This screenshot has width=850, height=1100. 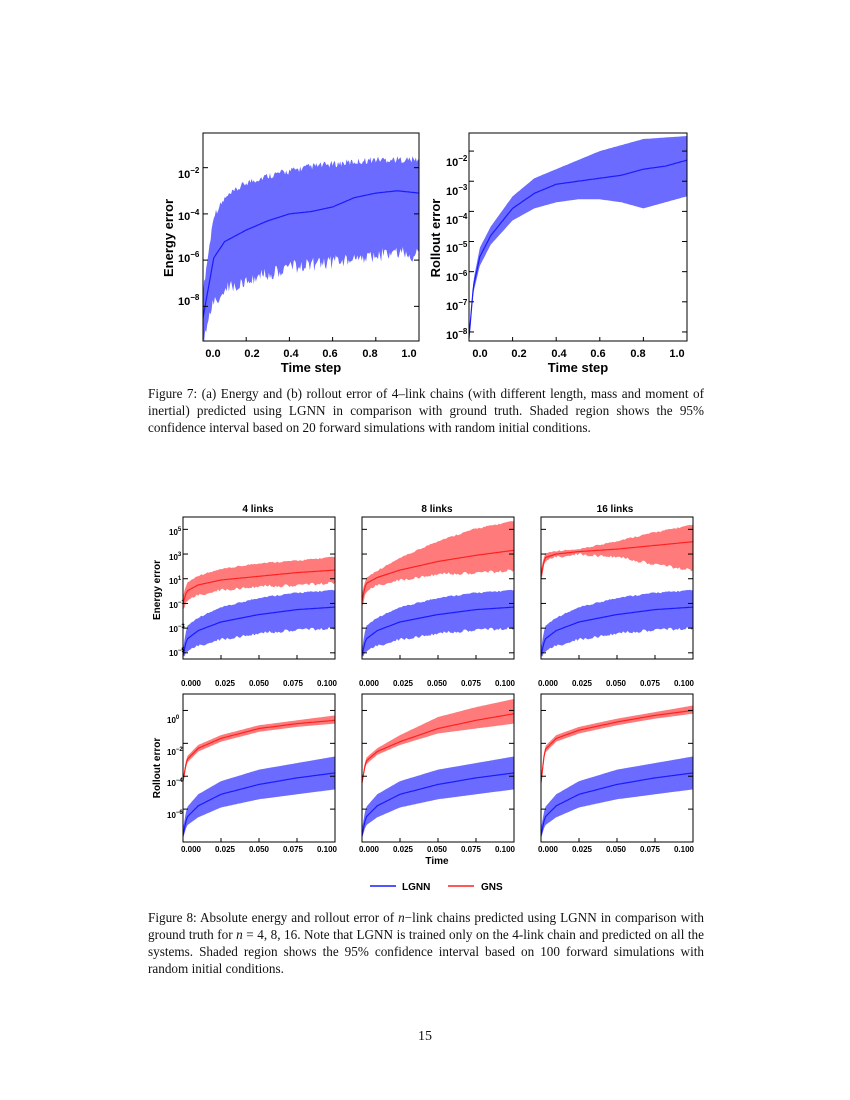 I want to click on fig7b-xtick: 0.4, so click(x=559, y=354).